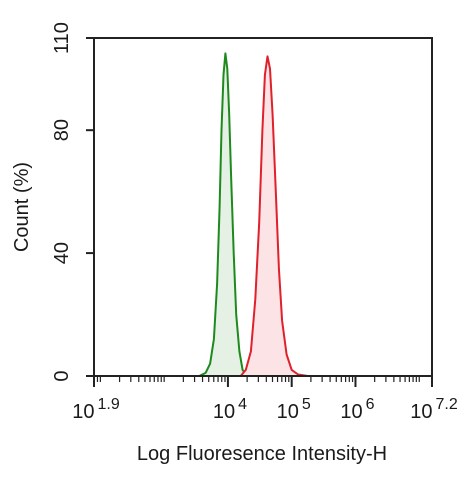 The image size is (476, 479). I want to click on x-tick-label: 10 1.9, so click(96, 409).